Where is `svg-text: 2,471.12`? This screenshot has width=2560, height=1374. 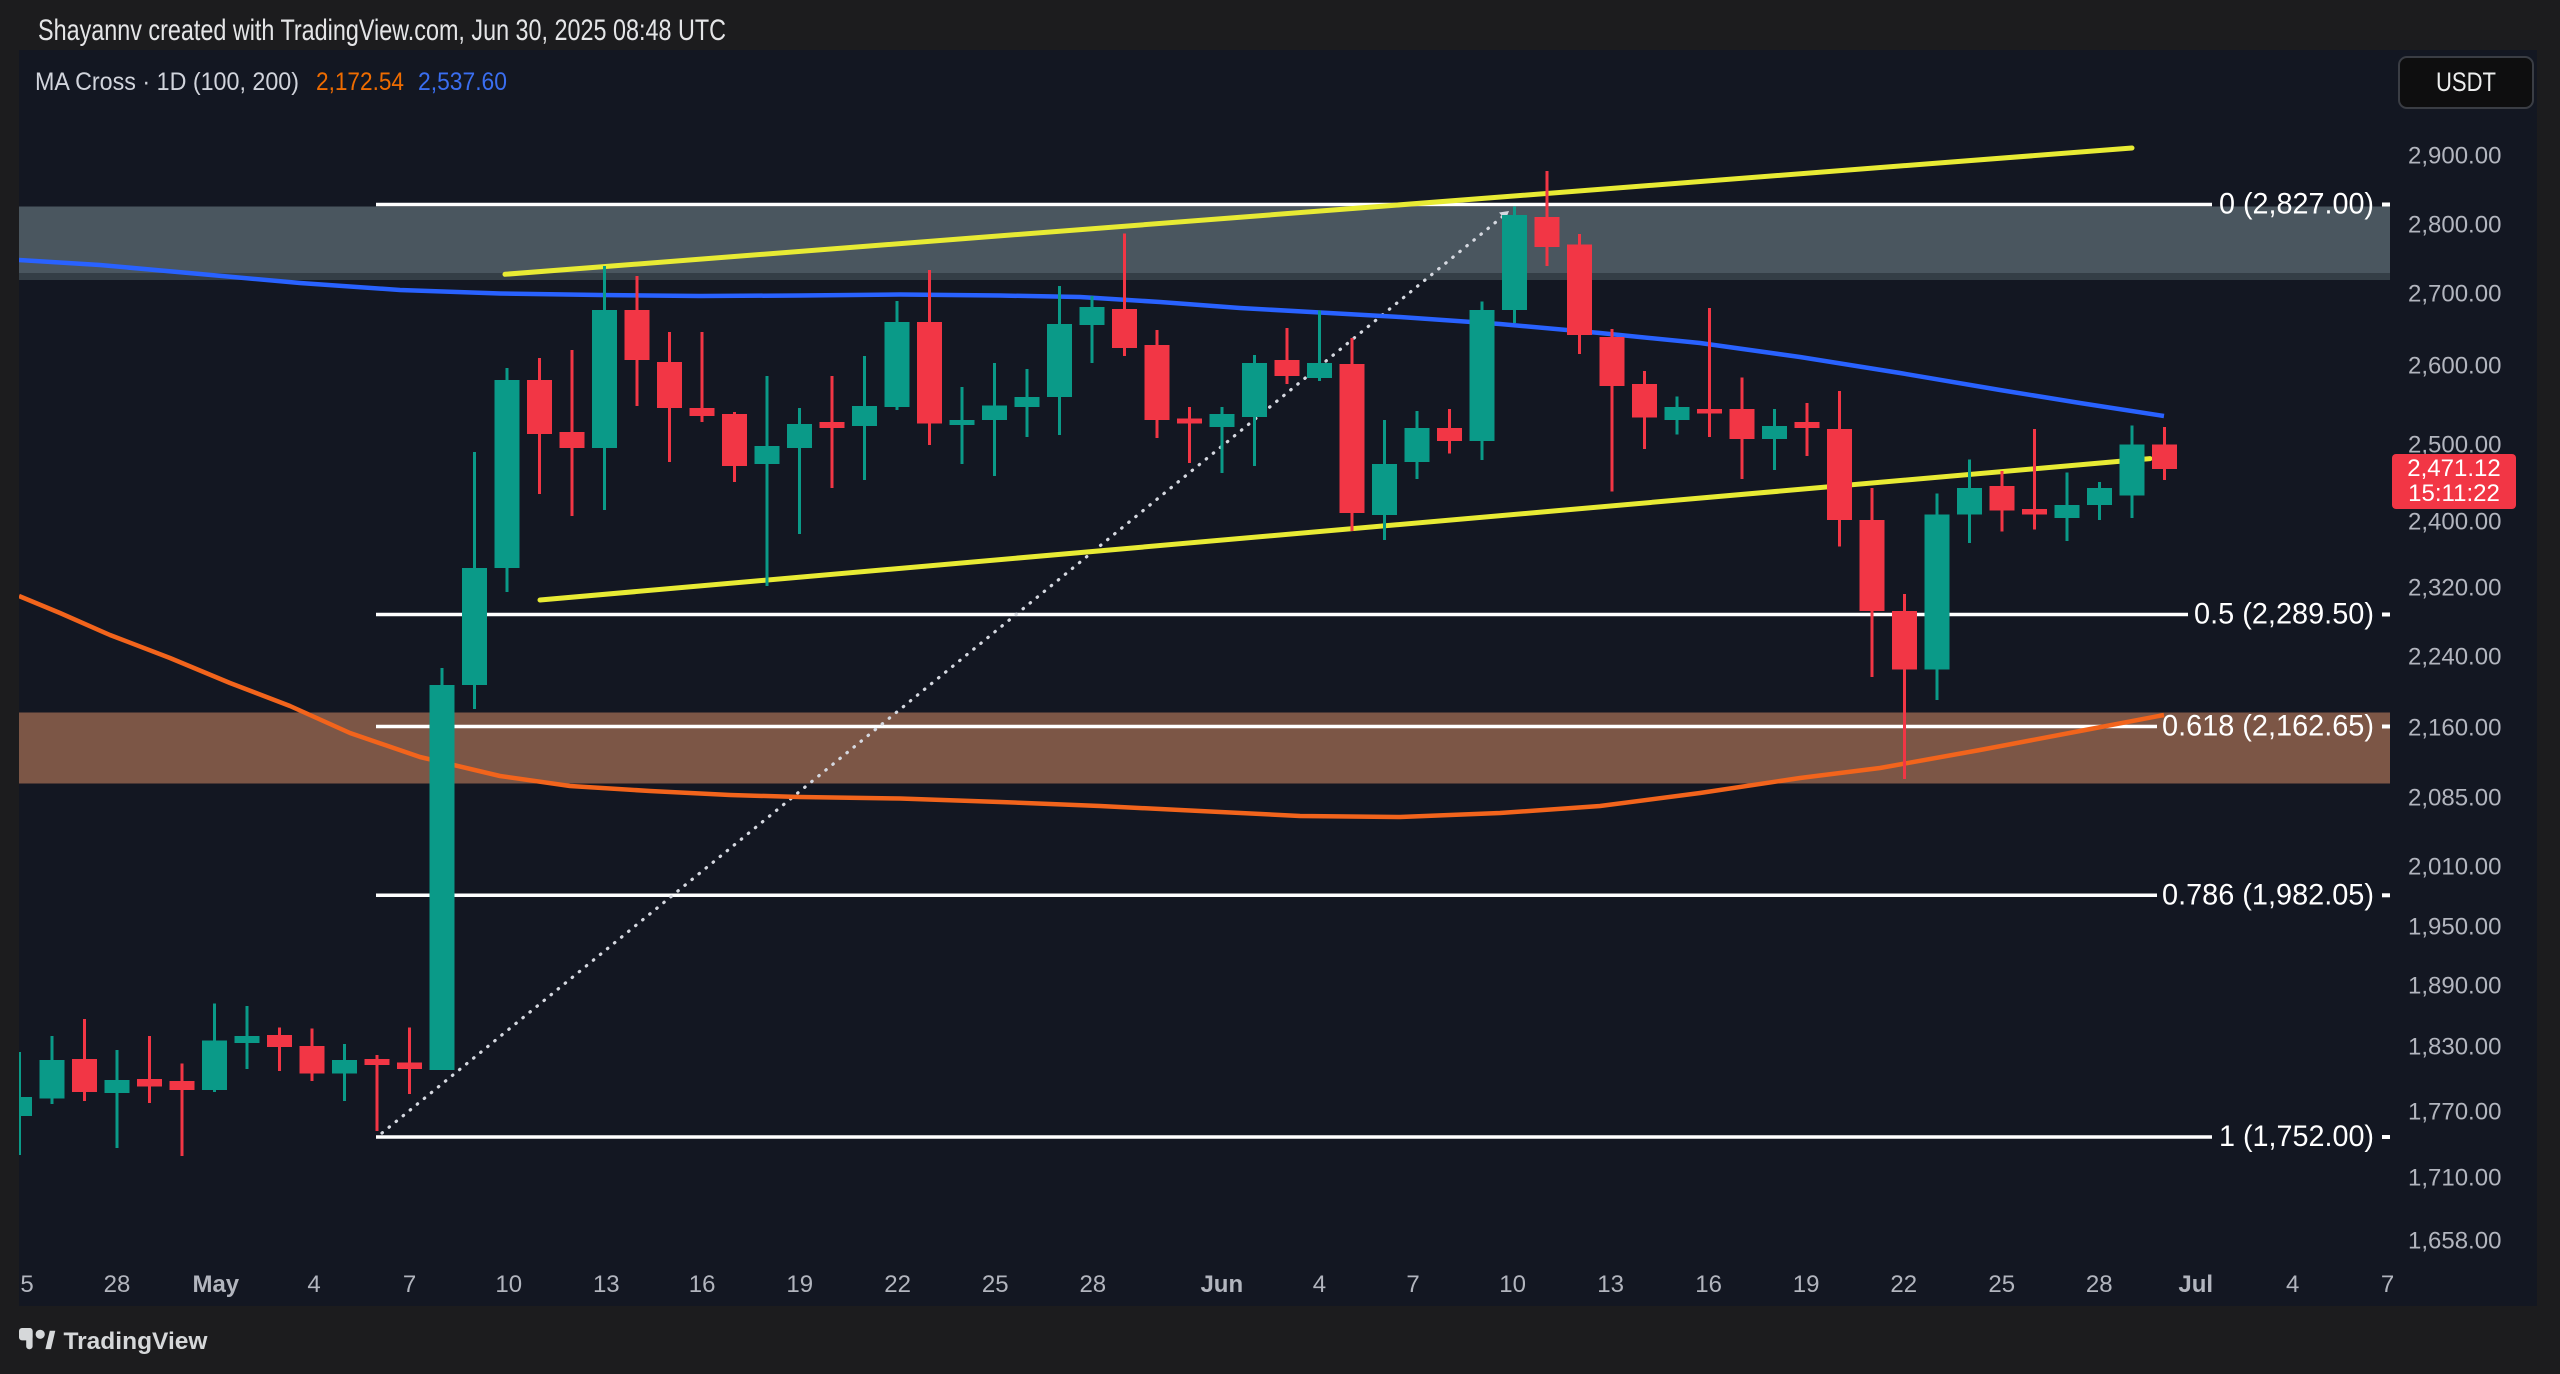 svg-text: 2,471.12 is located at coordinates (2453, 468).